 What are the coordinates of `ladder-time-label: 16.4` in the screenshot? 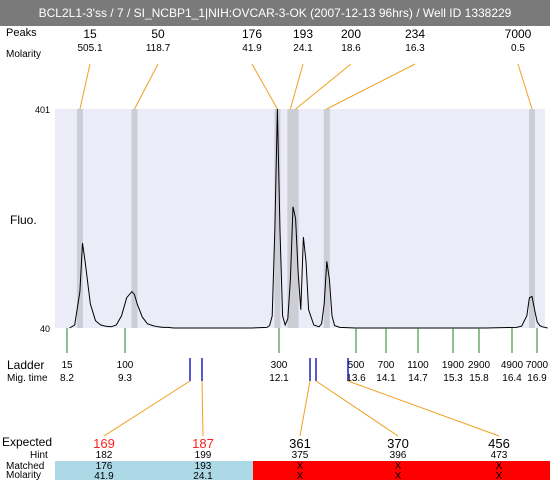 It's located at (512, 378).